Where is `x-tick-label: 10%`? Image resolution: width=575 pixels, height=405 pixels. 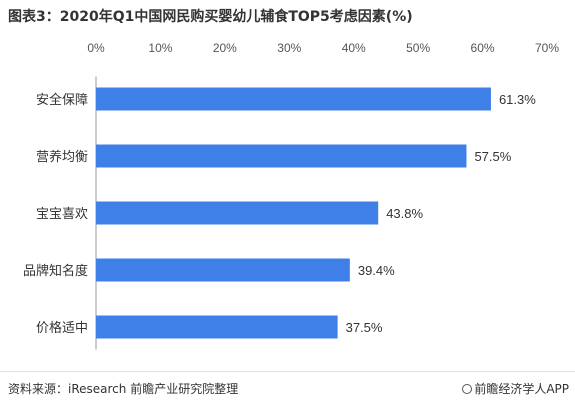 x-tick-label: 10% is located at coordinates (160, 48).